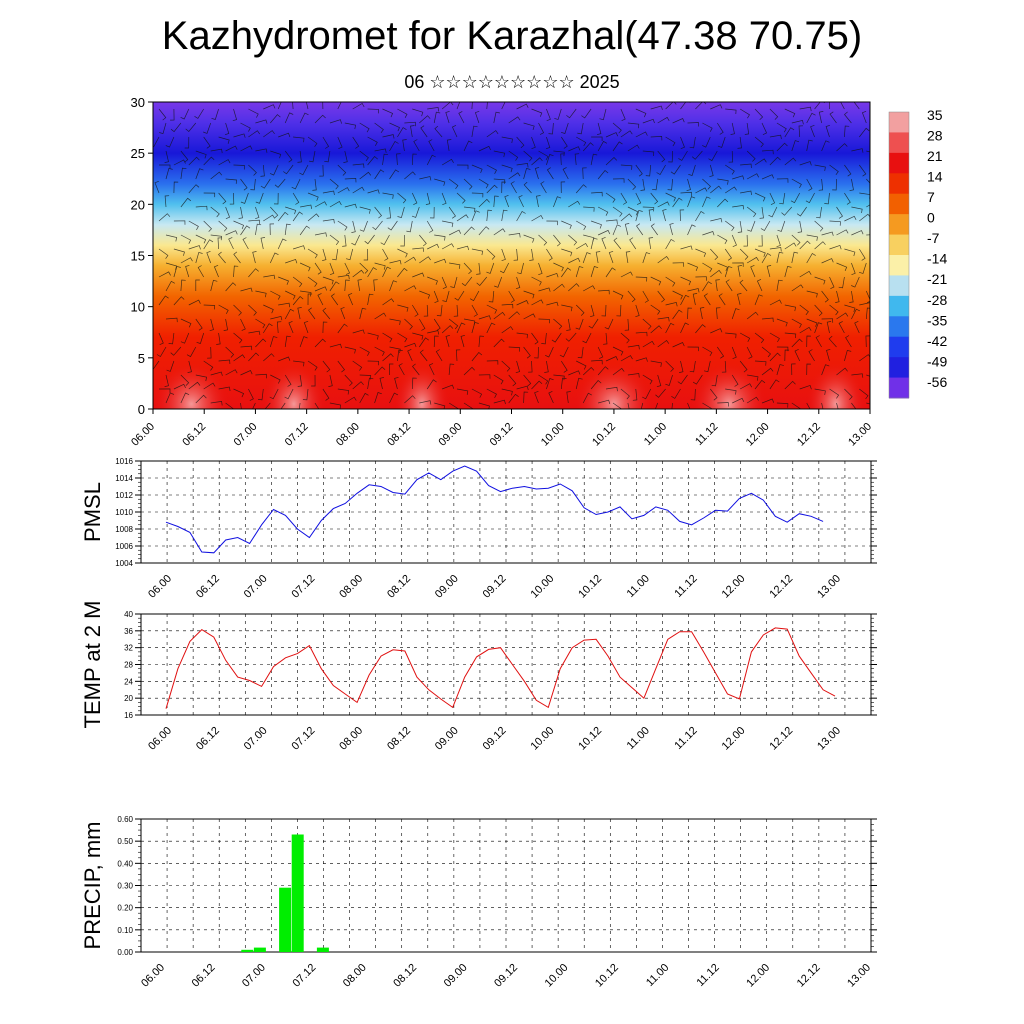  I want to click on x-tick-label: 10.12, so click(590, 739).